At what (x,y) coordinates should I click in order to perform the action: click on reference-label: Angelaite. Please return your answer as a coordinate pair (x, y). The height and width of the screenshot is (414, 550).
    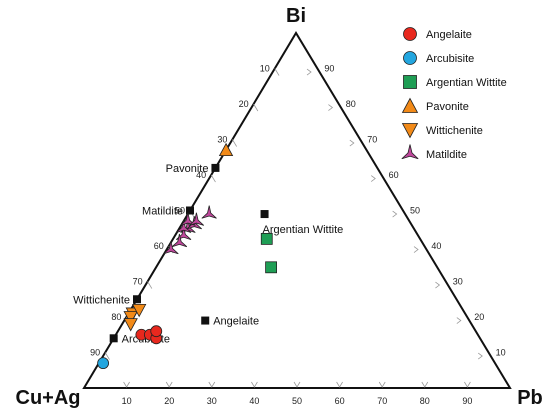
    Looking at the image, I should click on (236, 322).